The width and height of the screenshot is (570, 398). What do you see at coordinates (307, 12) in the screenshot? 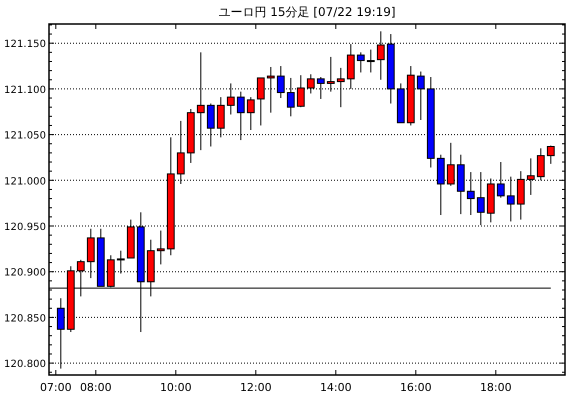
I see `chart-title: ユーロ円 15分足 [07/22 19:19]` at bounding box center [307, 12].